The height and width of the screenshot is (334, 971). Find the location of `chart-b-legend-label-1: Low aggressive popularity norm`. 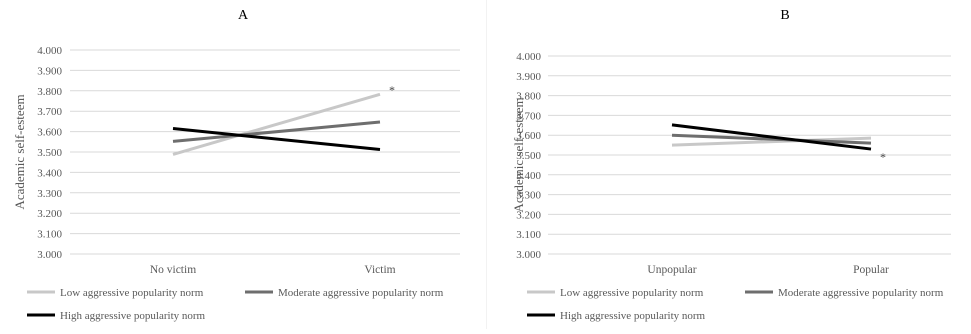

chart-b-legend-label-1: Low aggressive popularity norm is located at coordinates (632, 293).